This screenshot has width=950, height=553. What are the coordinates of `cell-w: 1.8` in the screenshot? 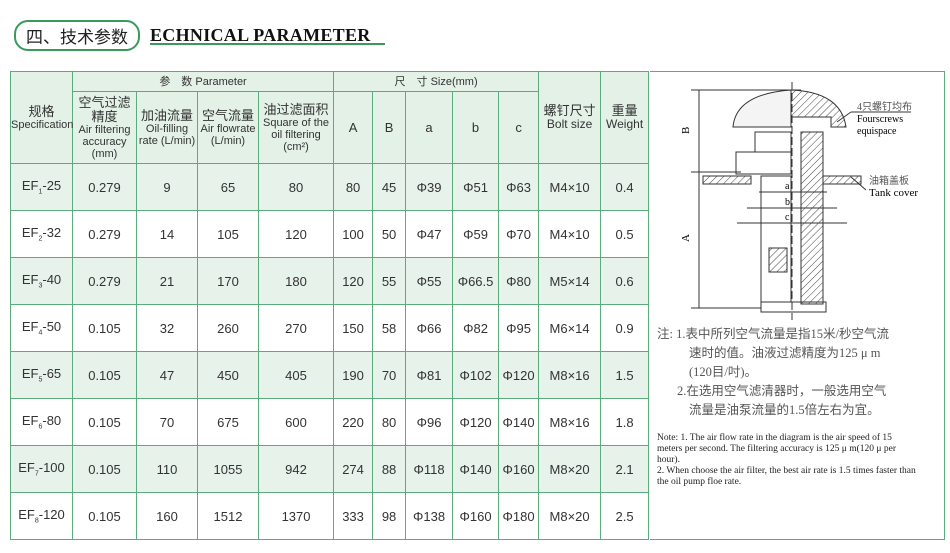 It's located at (625, 422).